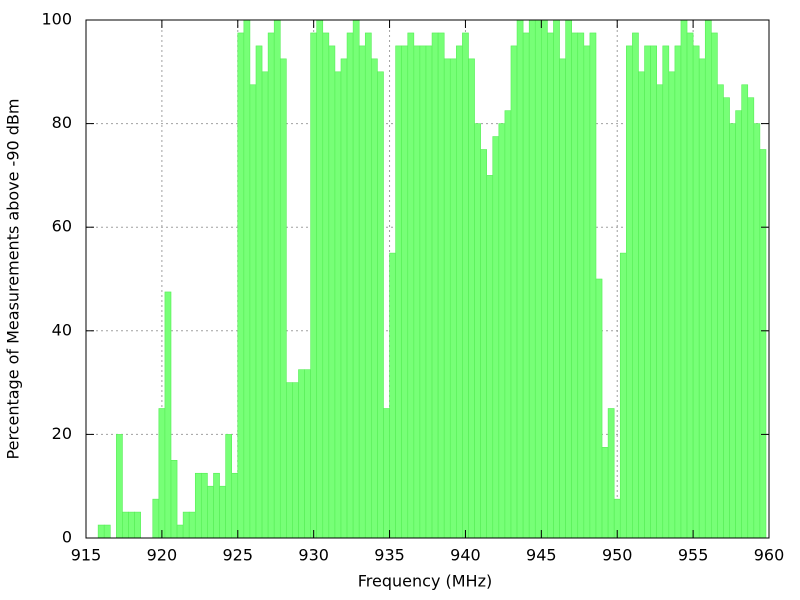 The image size is (800, 600). Describe the element at coordinates (541, 555) in the screenshot. I see `x-tick-label: 945` at that location.